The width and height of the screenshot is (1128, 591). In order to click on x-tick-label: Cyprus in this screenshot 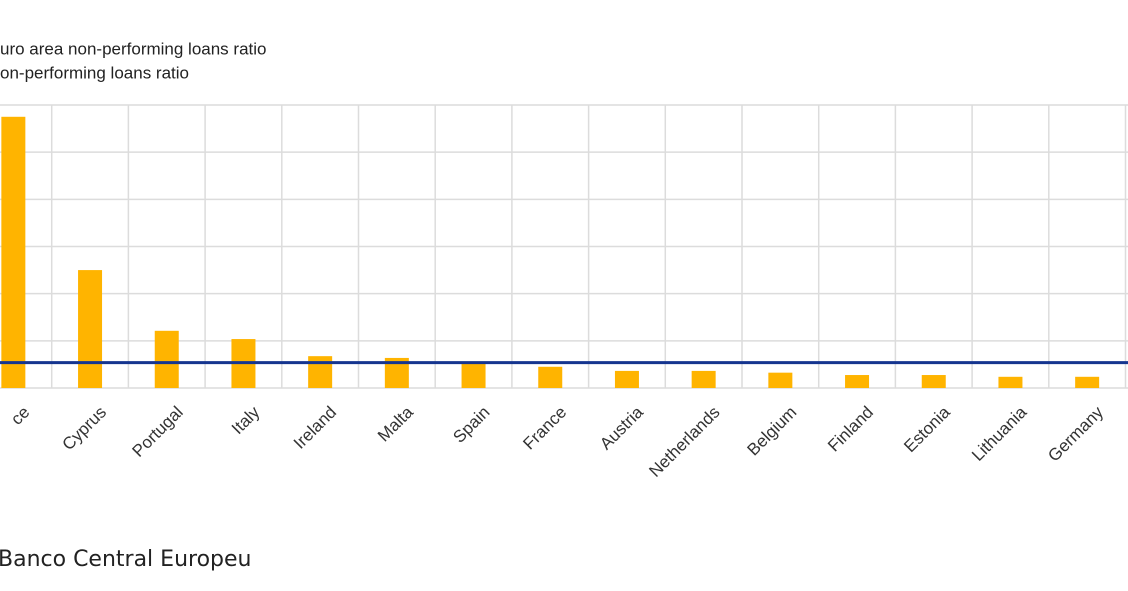, I will do `click(85, 429)`.